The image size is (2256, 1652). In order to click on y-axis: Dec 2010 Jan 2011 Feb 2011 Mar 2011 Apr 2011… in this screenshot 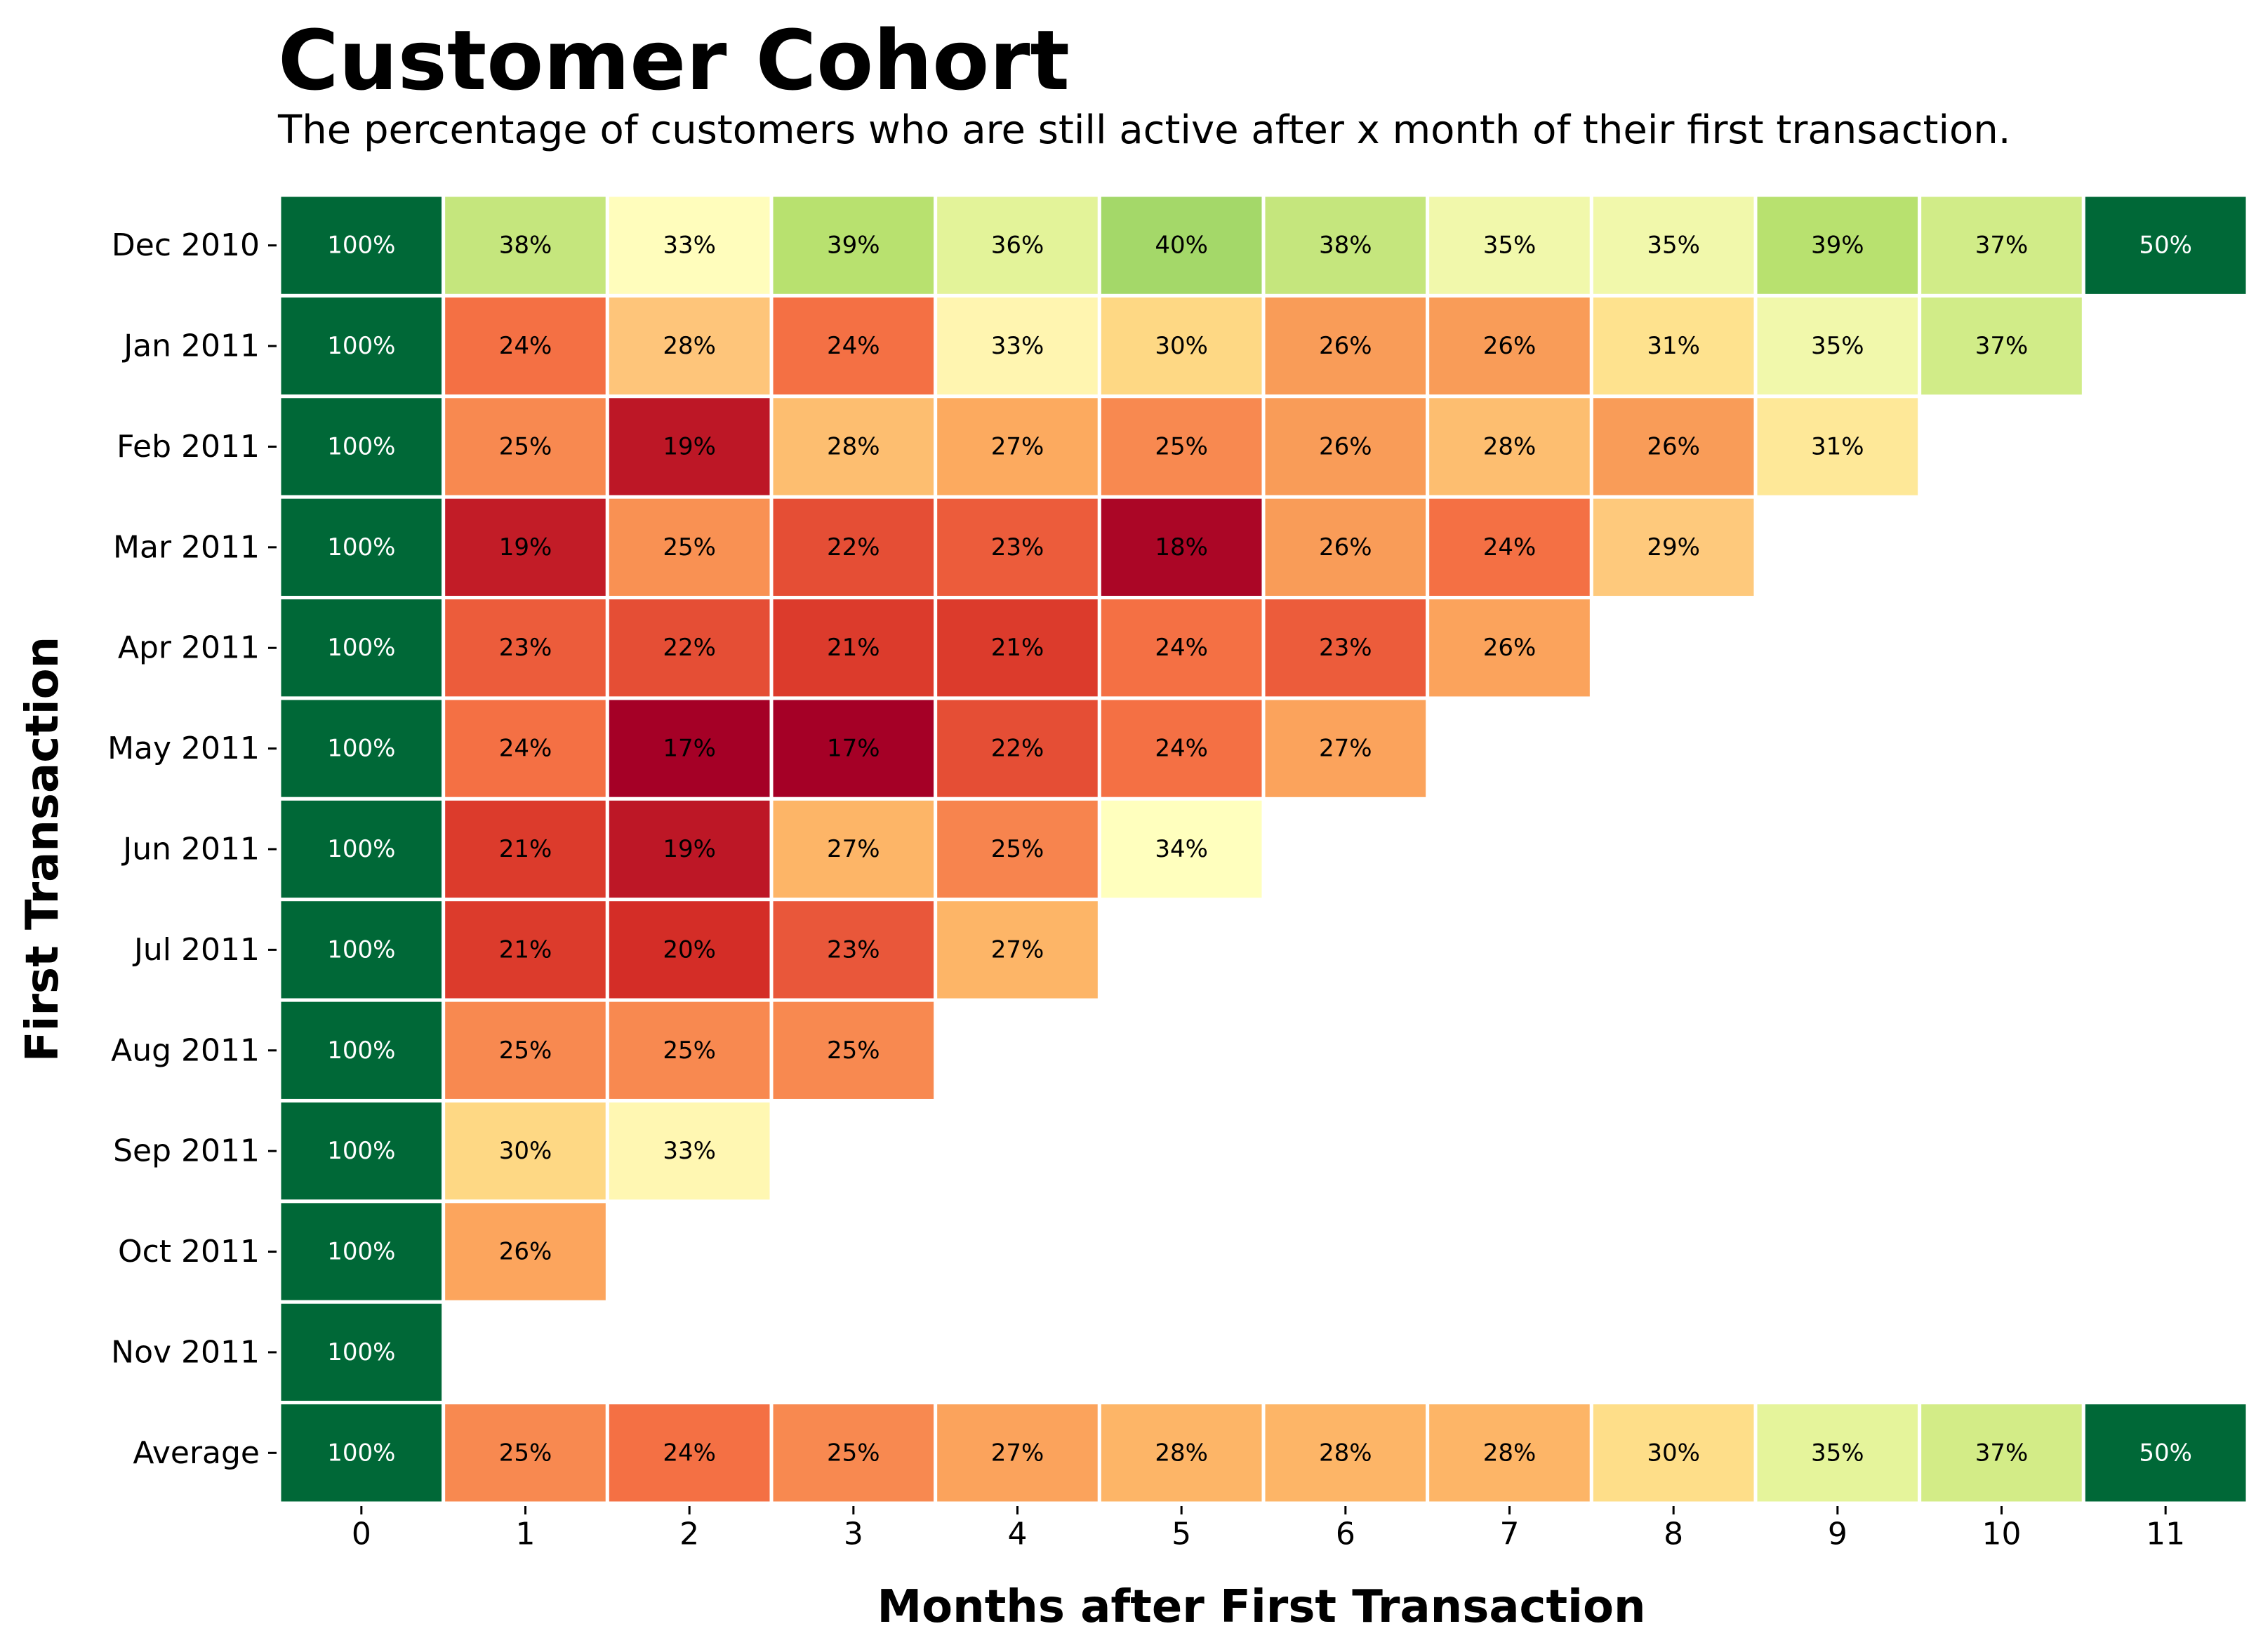, I will do `click(192, 849)`.